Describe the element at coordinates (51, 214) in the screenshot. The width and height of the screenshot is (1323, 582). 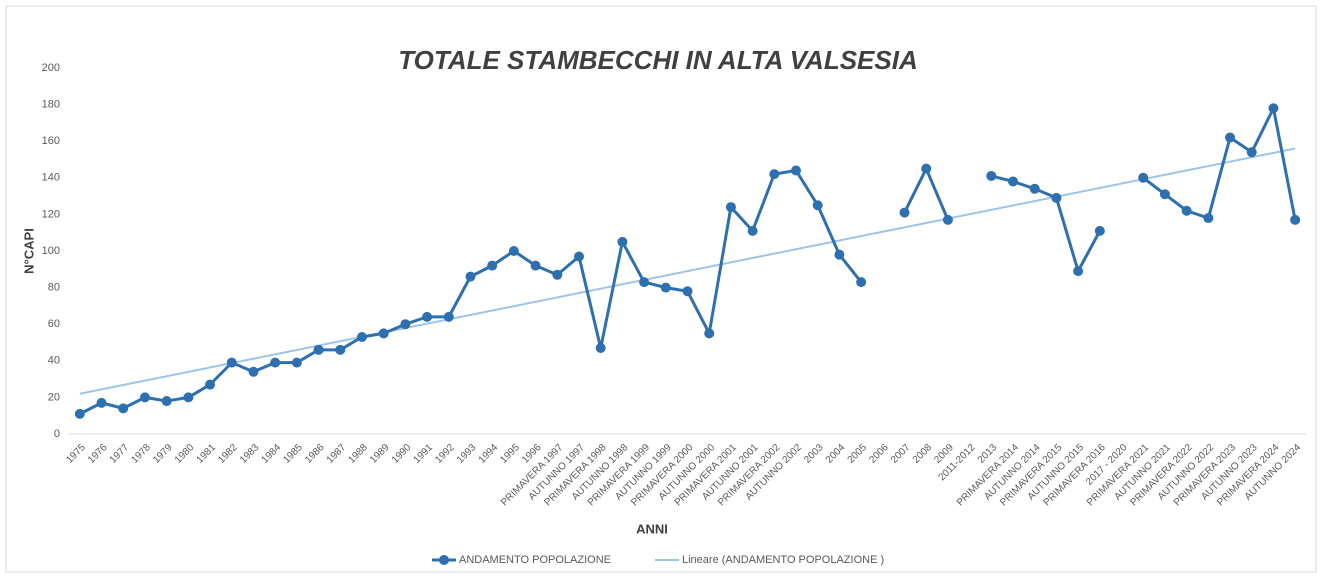
I see `y-tick-label: 120` at that location.